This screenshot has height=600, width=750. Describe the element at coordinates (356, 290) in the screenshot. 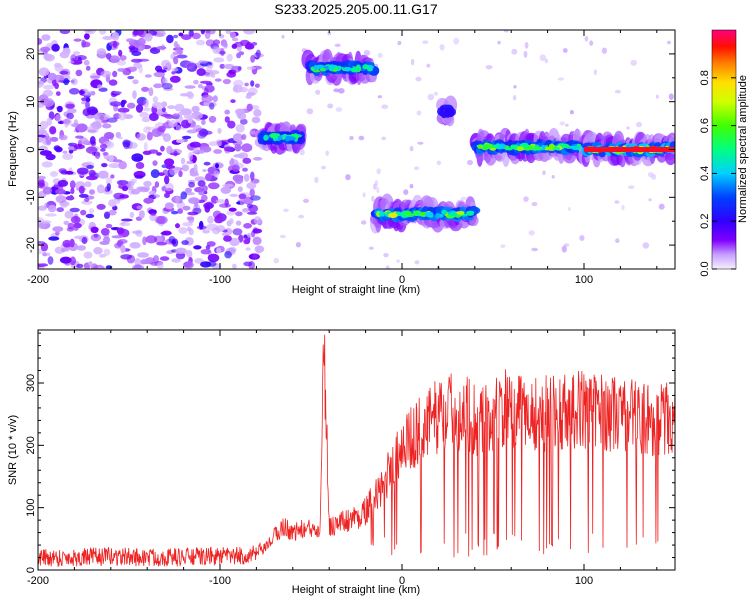

I see `spectrogram-x-label: Height of straight line (km)` at that location.